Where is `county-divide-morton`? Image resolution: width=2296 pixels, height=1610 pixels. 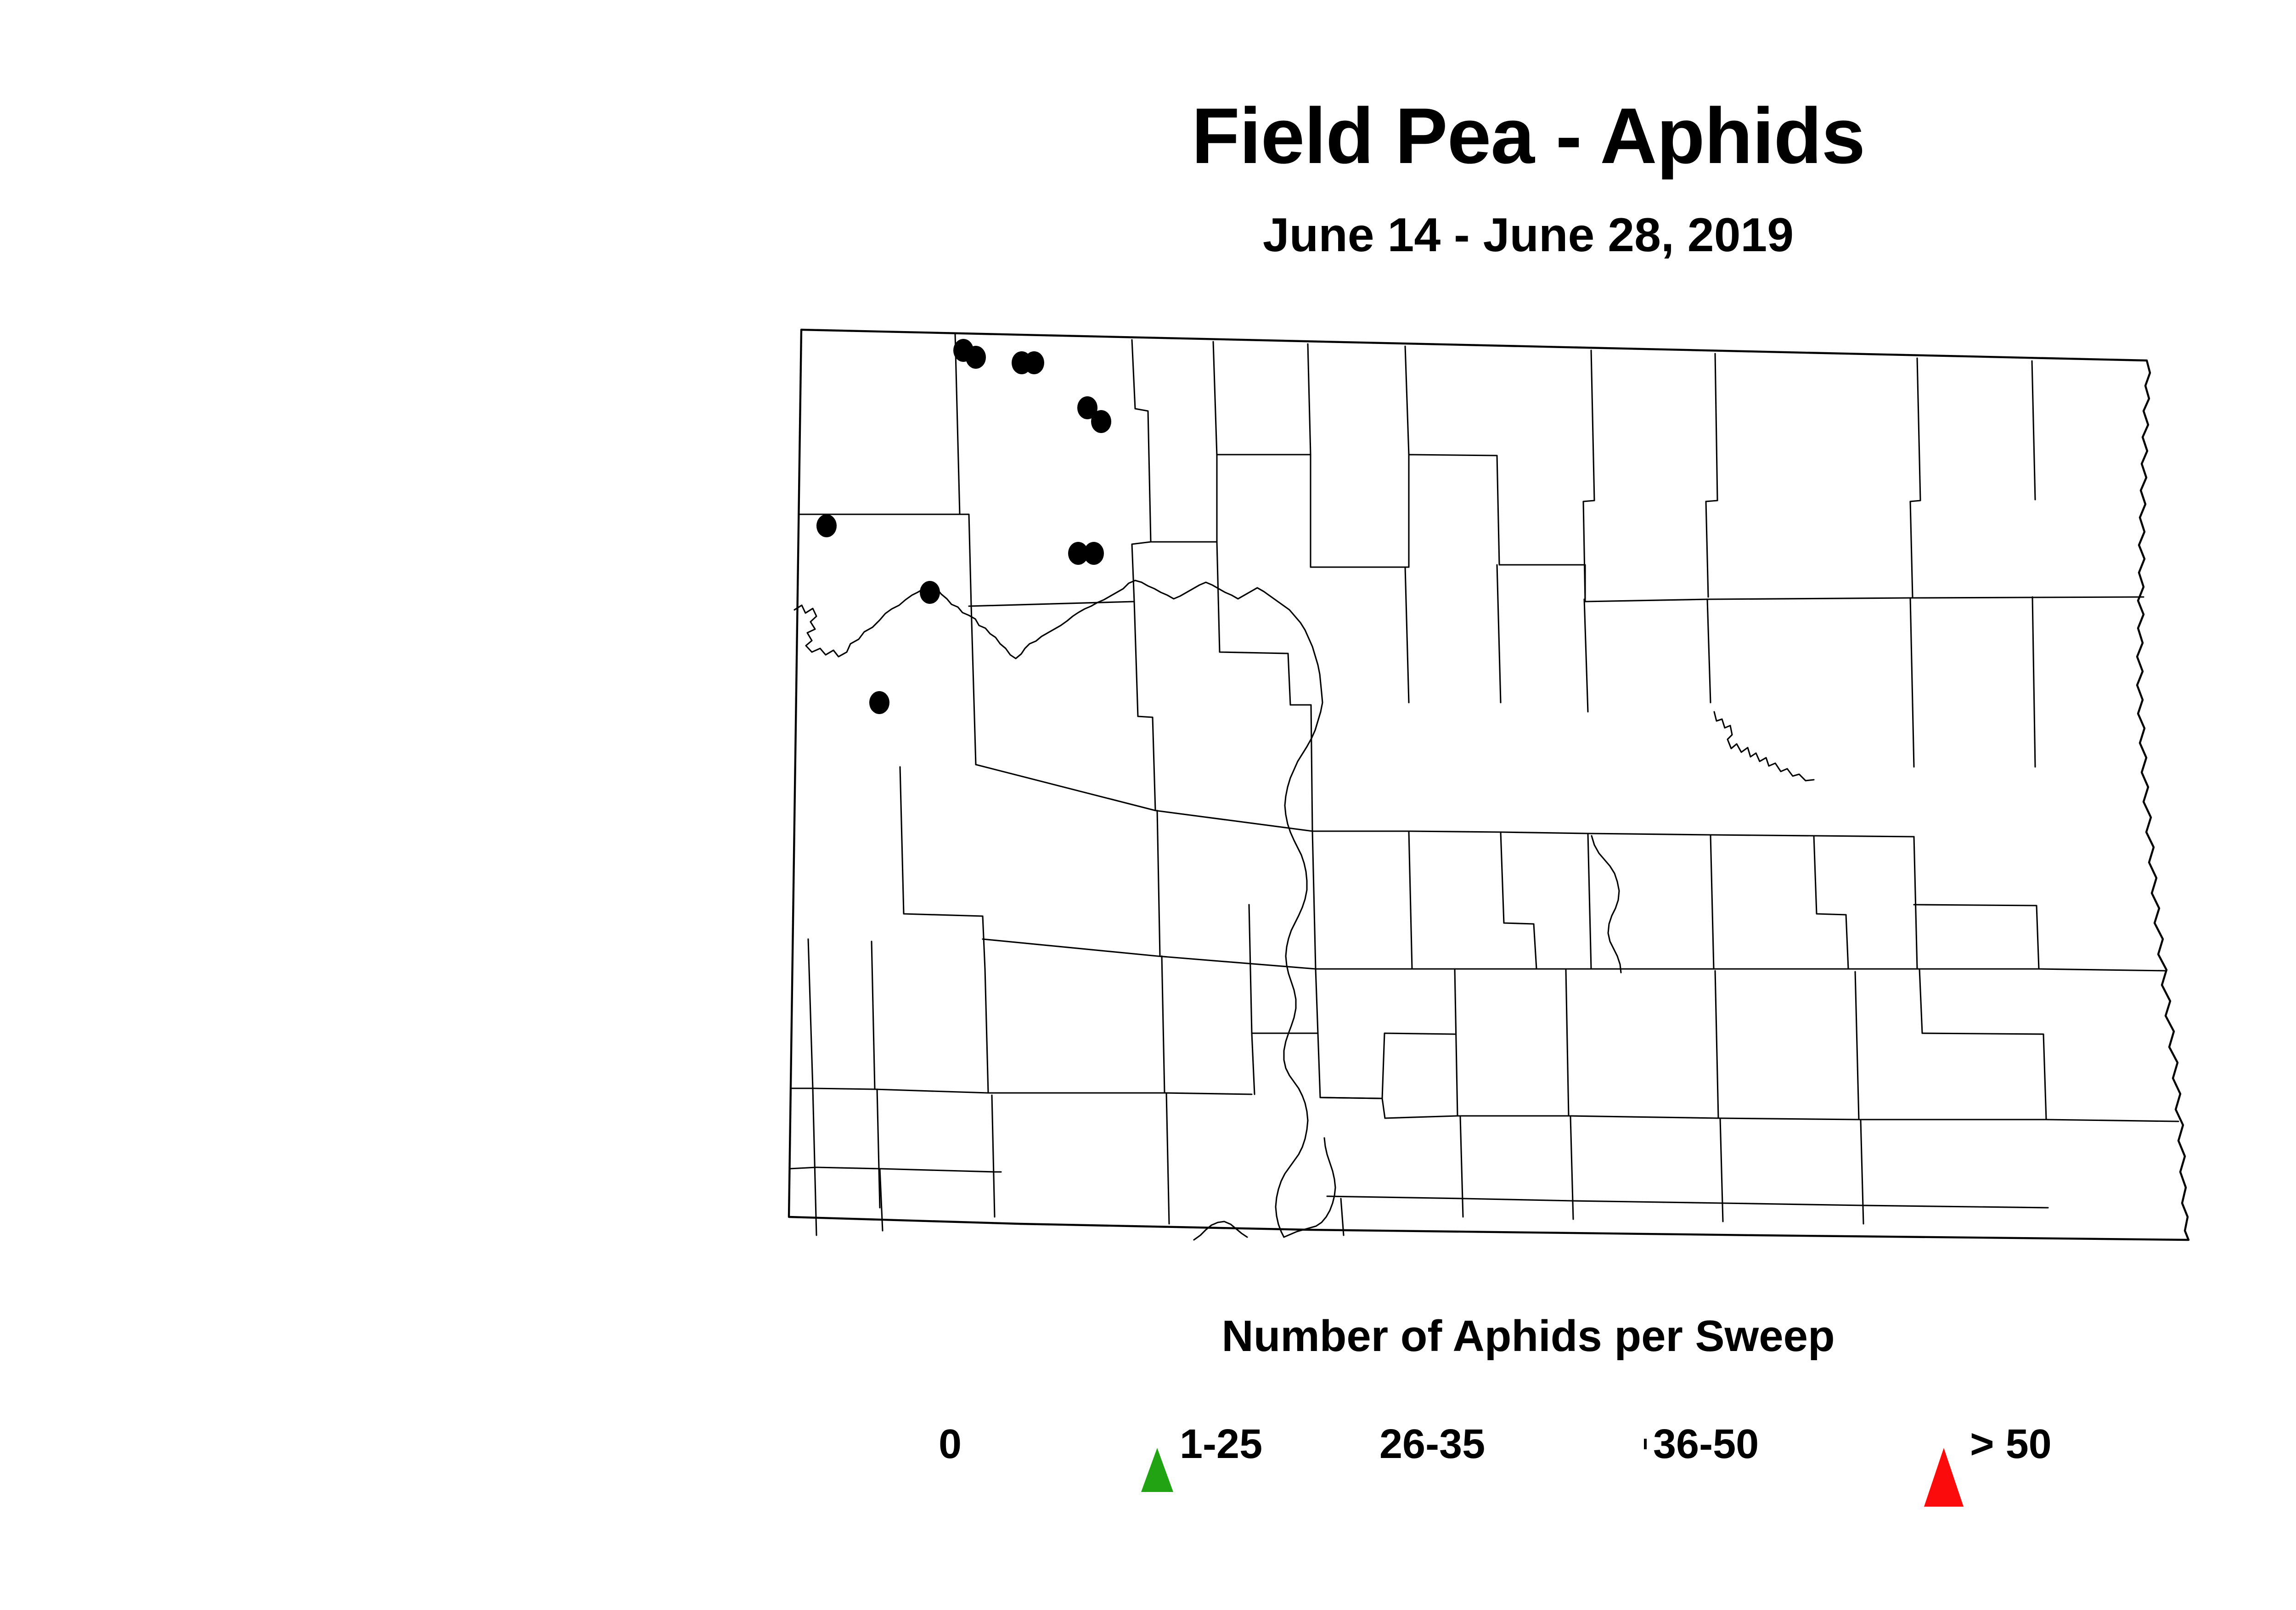
county-divide-morton is located at coordinates (1163, 1025).